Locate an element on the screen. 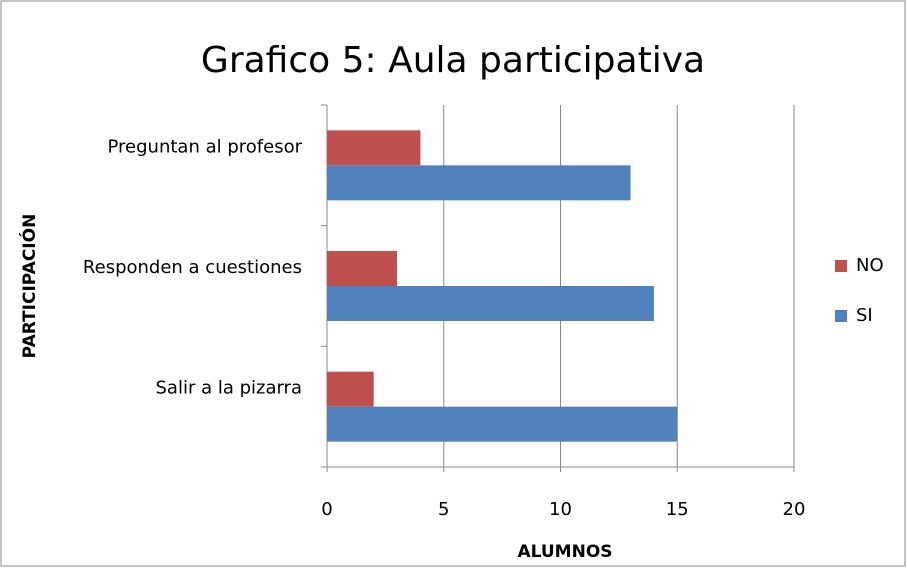  x-tick-label: 10 is located at coordinates (560, 509).